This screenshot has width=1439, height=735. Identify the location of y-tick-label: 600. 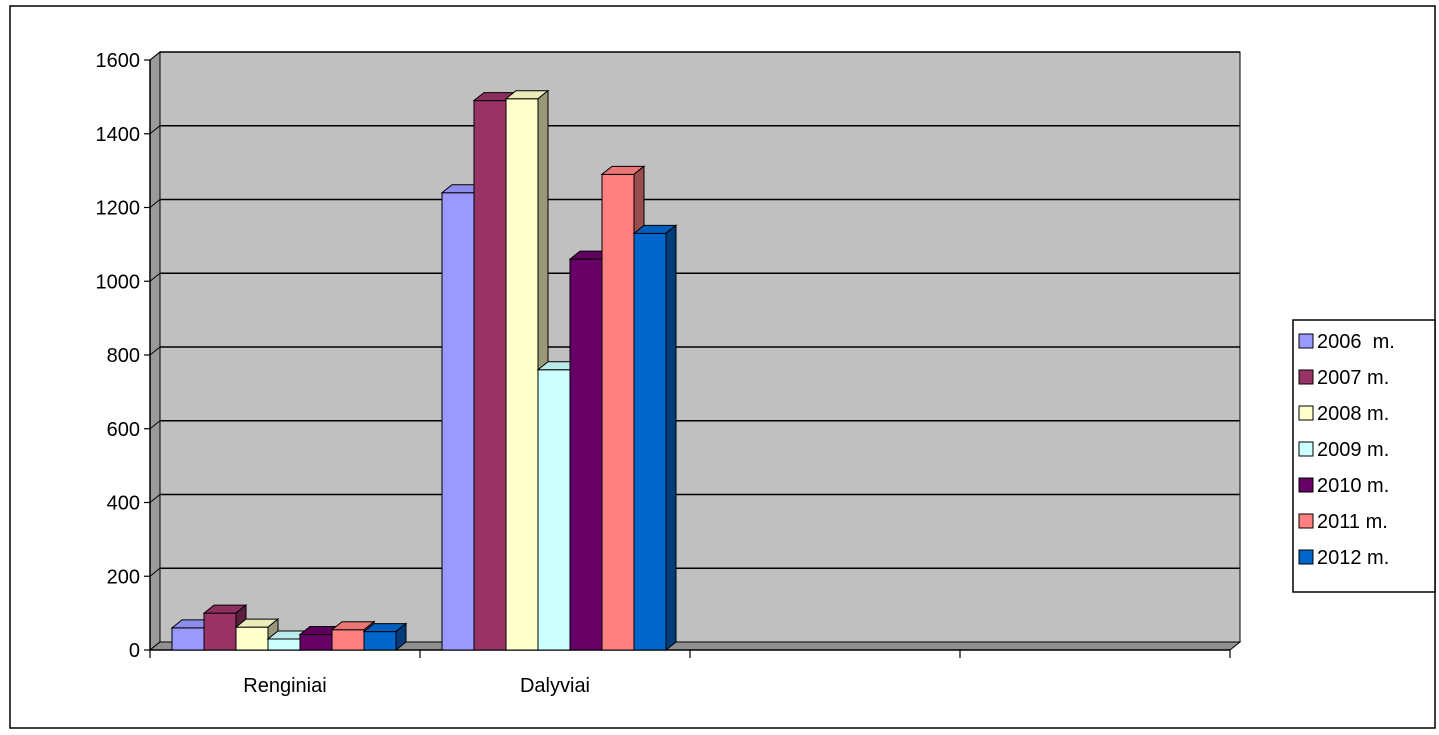
(123, 430).